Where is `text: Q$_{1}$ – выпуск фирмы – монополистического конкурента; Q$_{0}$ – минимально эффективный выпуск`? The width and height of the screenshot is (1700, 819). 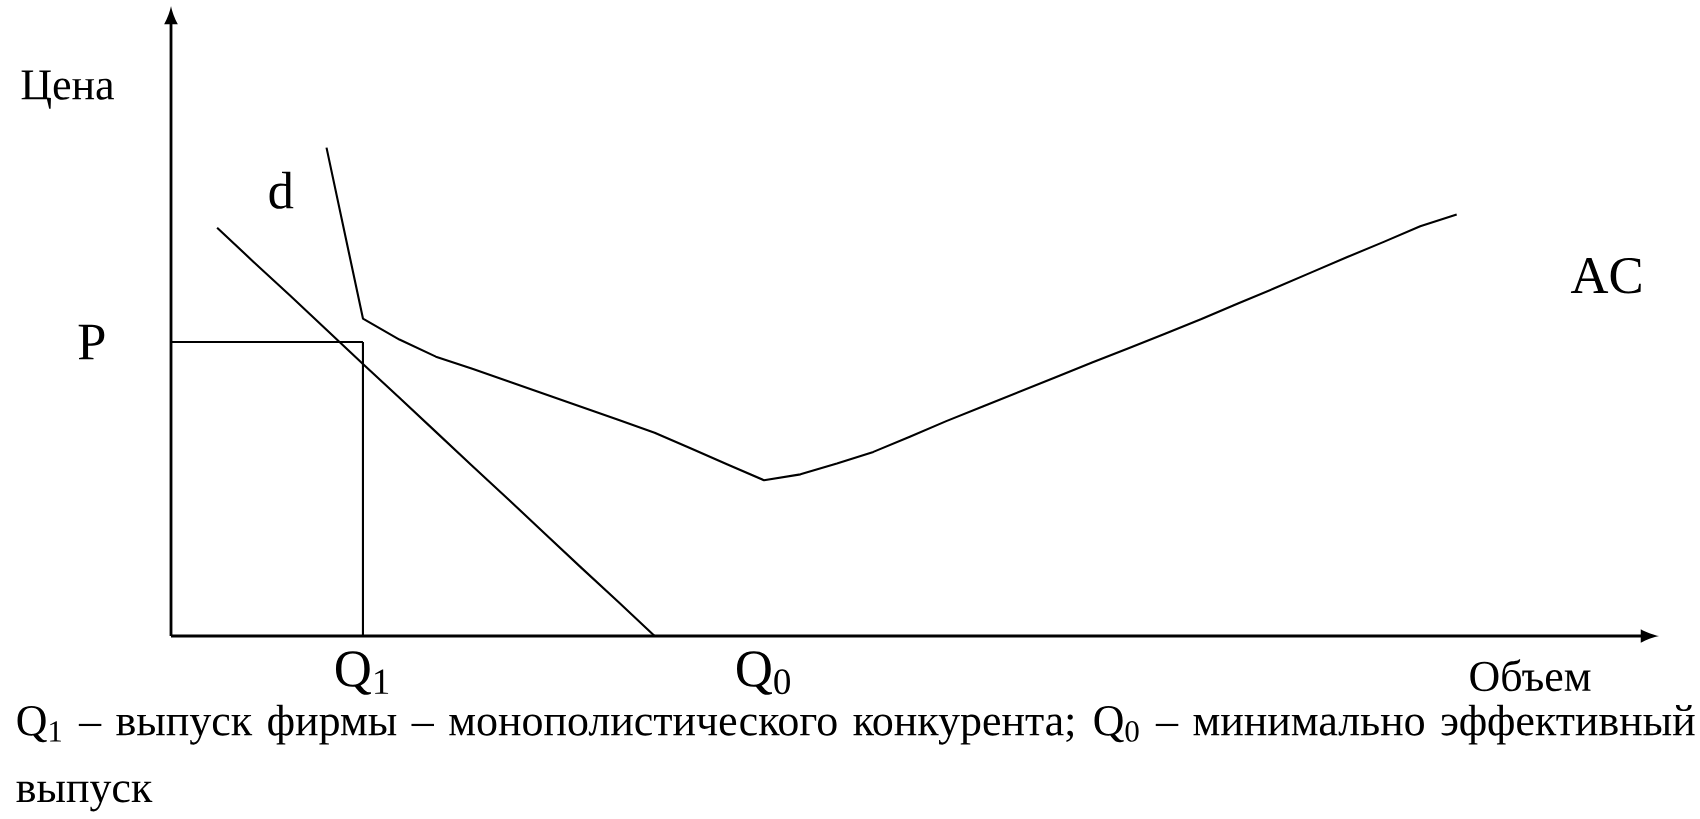
text: Q$_{1}$ – выпуск фирмы – монополистического конкурента; Q$_{0}$ – минимально эффективный выпуск is located at coordinates (855, 758).